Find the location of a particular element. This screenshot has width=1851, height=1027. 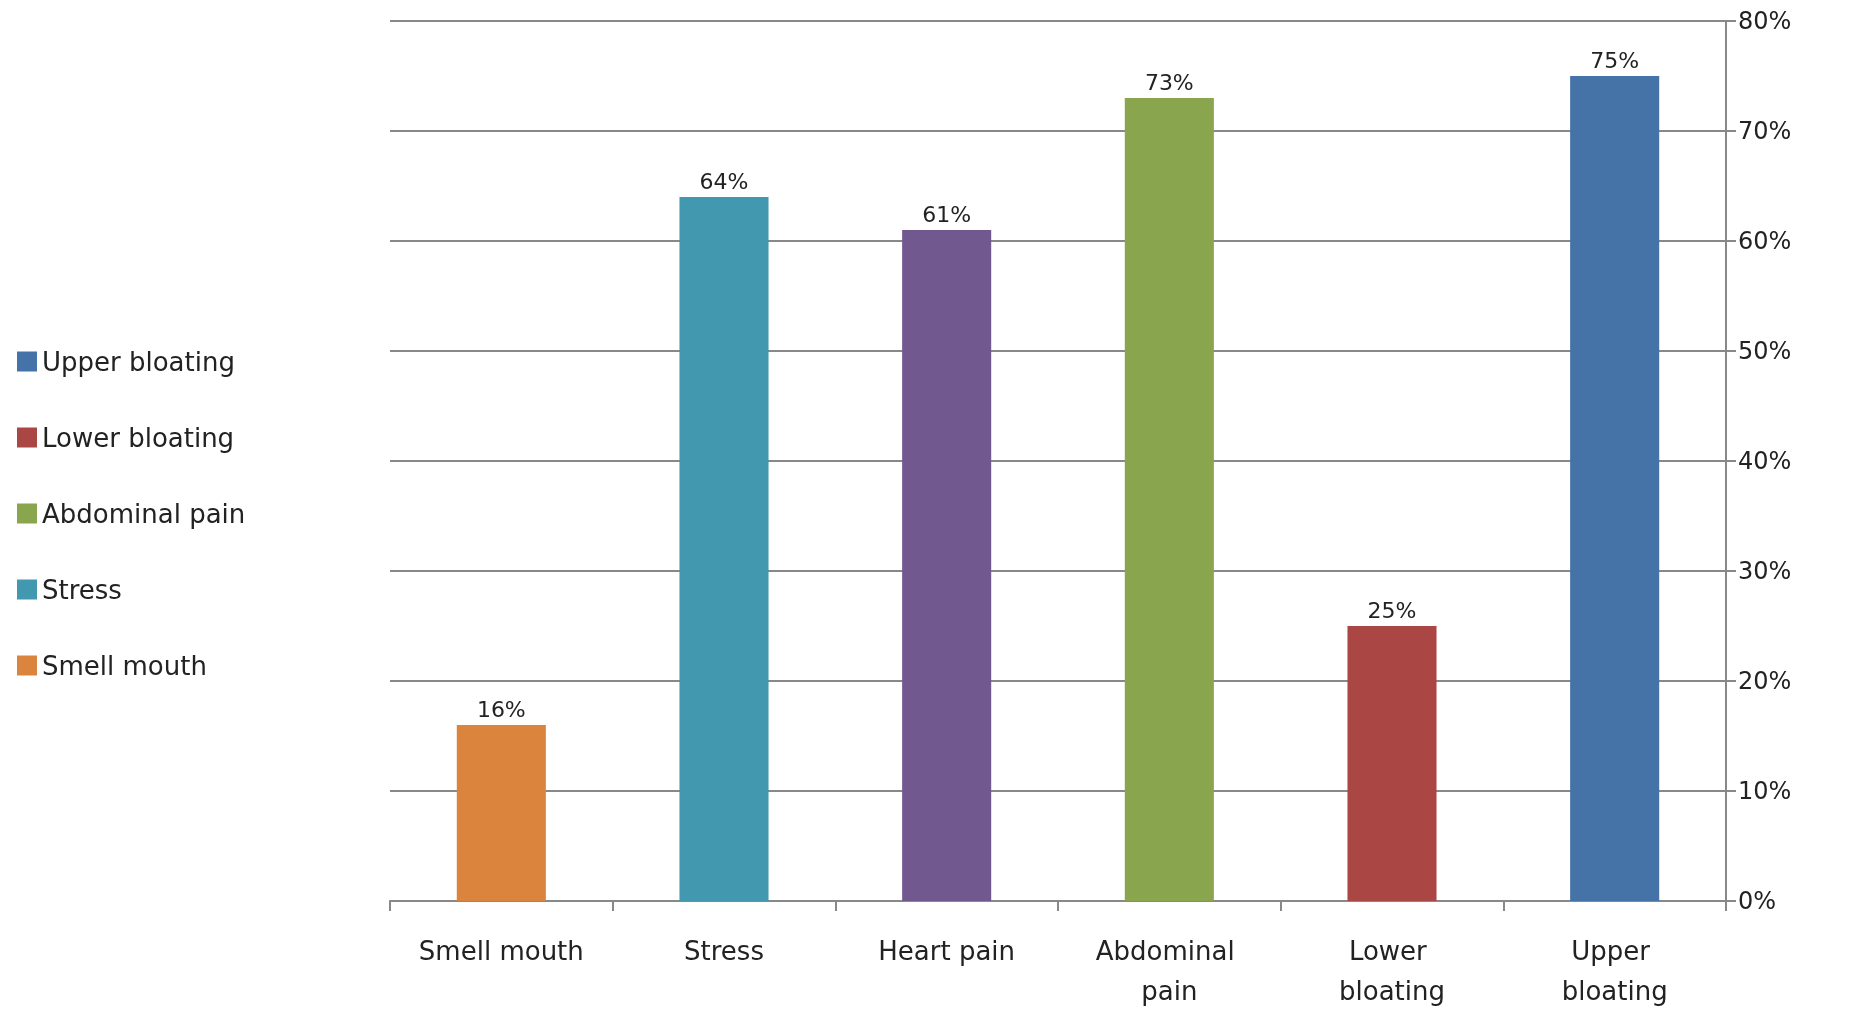

y-tick-label: 50% is located at coordinates (1765, 351).